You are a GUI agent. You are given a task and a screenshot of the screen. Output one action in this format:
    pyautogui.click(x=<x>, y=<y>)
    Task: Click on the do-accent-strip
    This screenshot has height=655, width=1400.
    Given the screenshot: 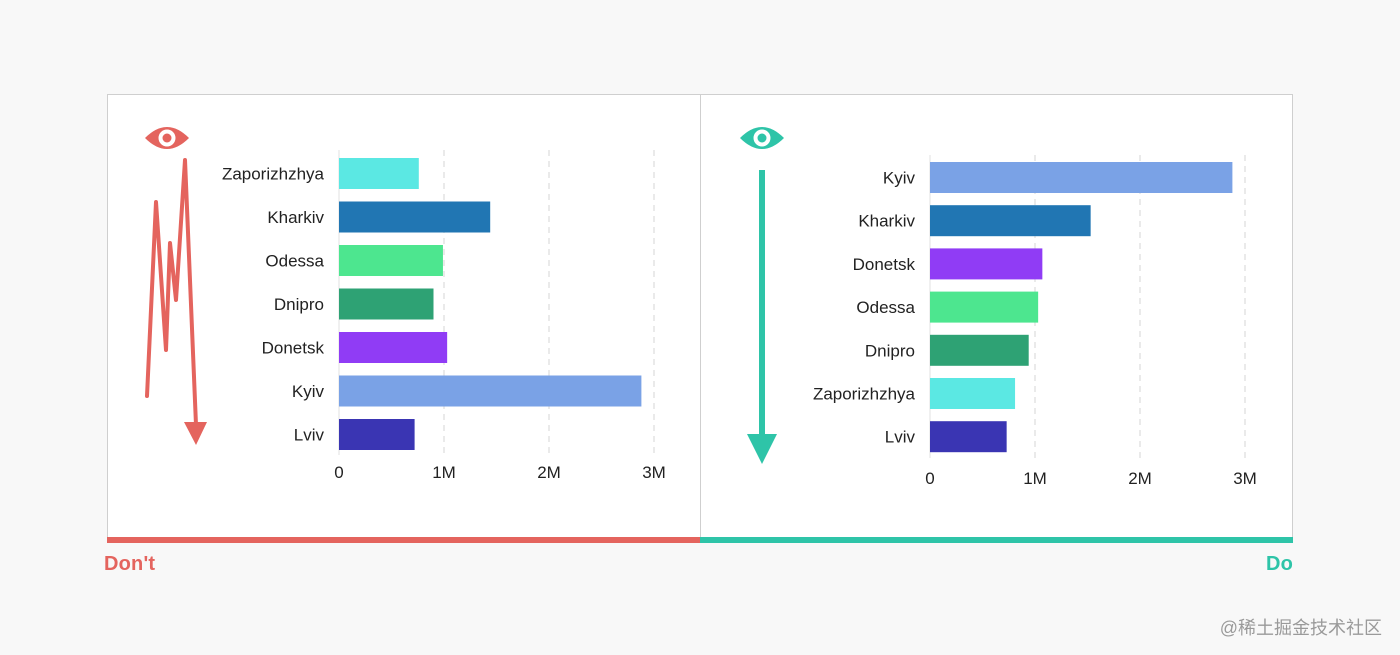 What is the action you would take?
    pyautogui.click(x=996, y=540)
    